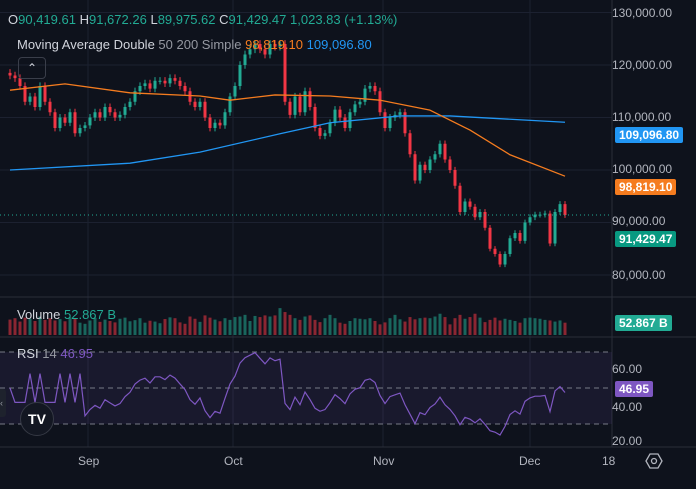 This screenshot has width=696, height=489. I want to click on collapse-legend-button: ⌃, so click(32, 68).